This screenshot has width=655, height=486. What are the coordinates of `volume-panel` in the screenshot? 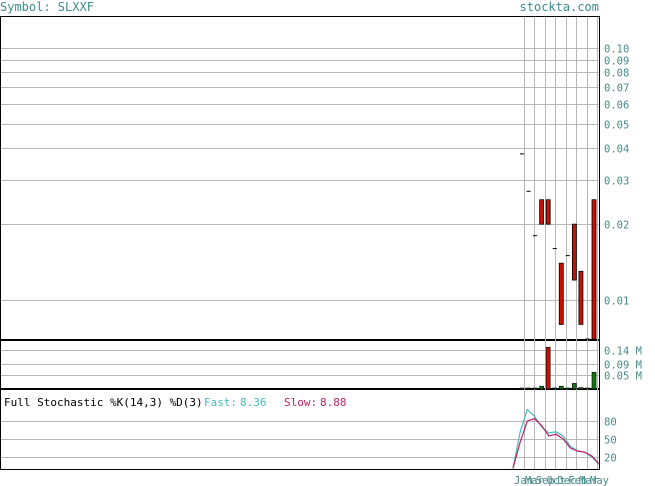 It's located at (300, 364).